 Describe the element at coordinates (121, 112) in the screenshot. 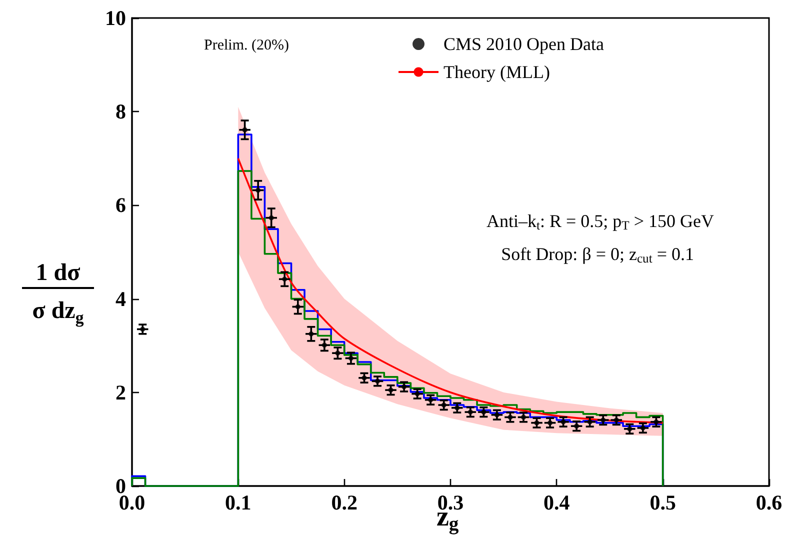

I see `y-tick-label: 8` at that location.